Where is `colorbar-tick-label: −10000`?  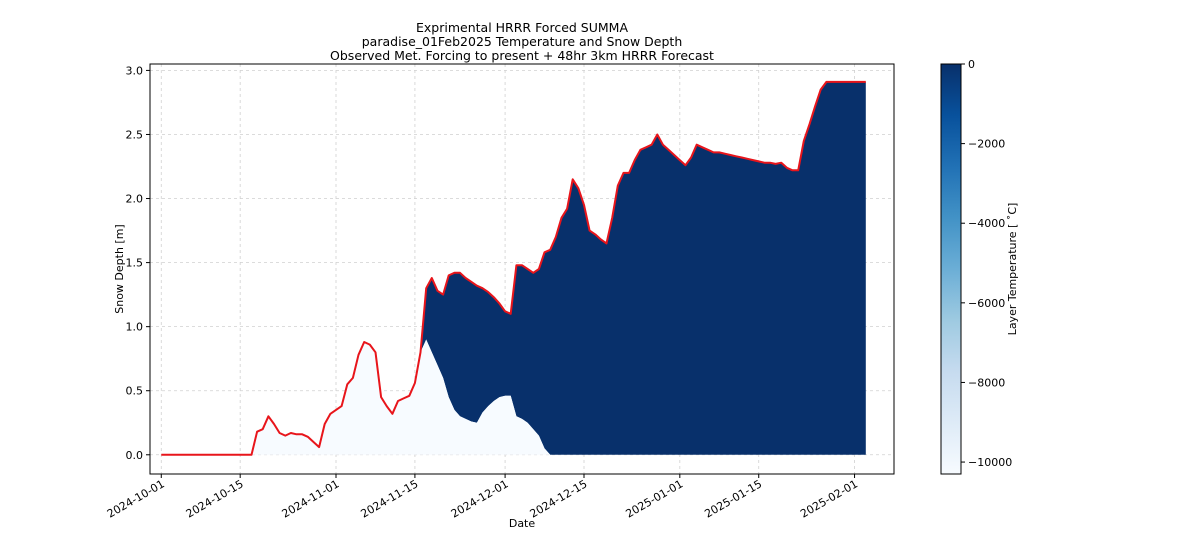
colorbar-tick-label: −10000 is located at coordinates (990, 462).